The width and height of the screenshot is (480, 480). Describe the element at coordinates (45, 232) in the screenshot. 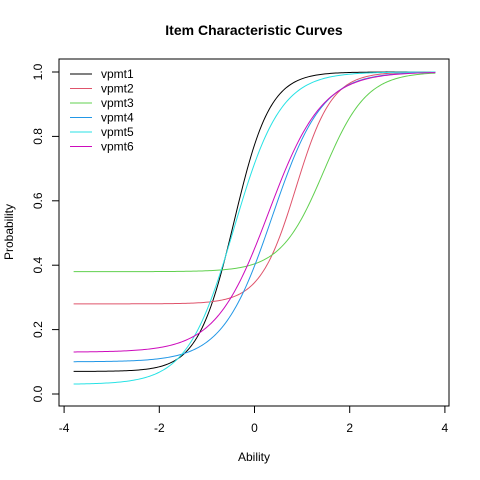

I see `y-axis: 0.0 0.2 0.4 0.6 0.8 1.0` at that location.